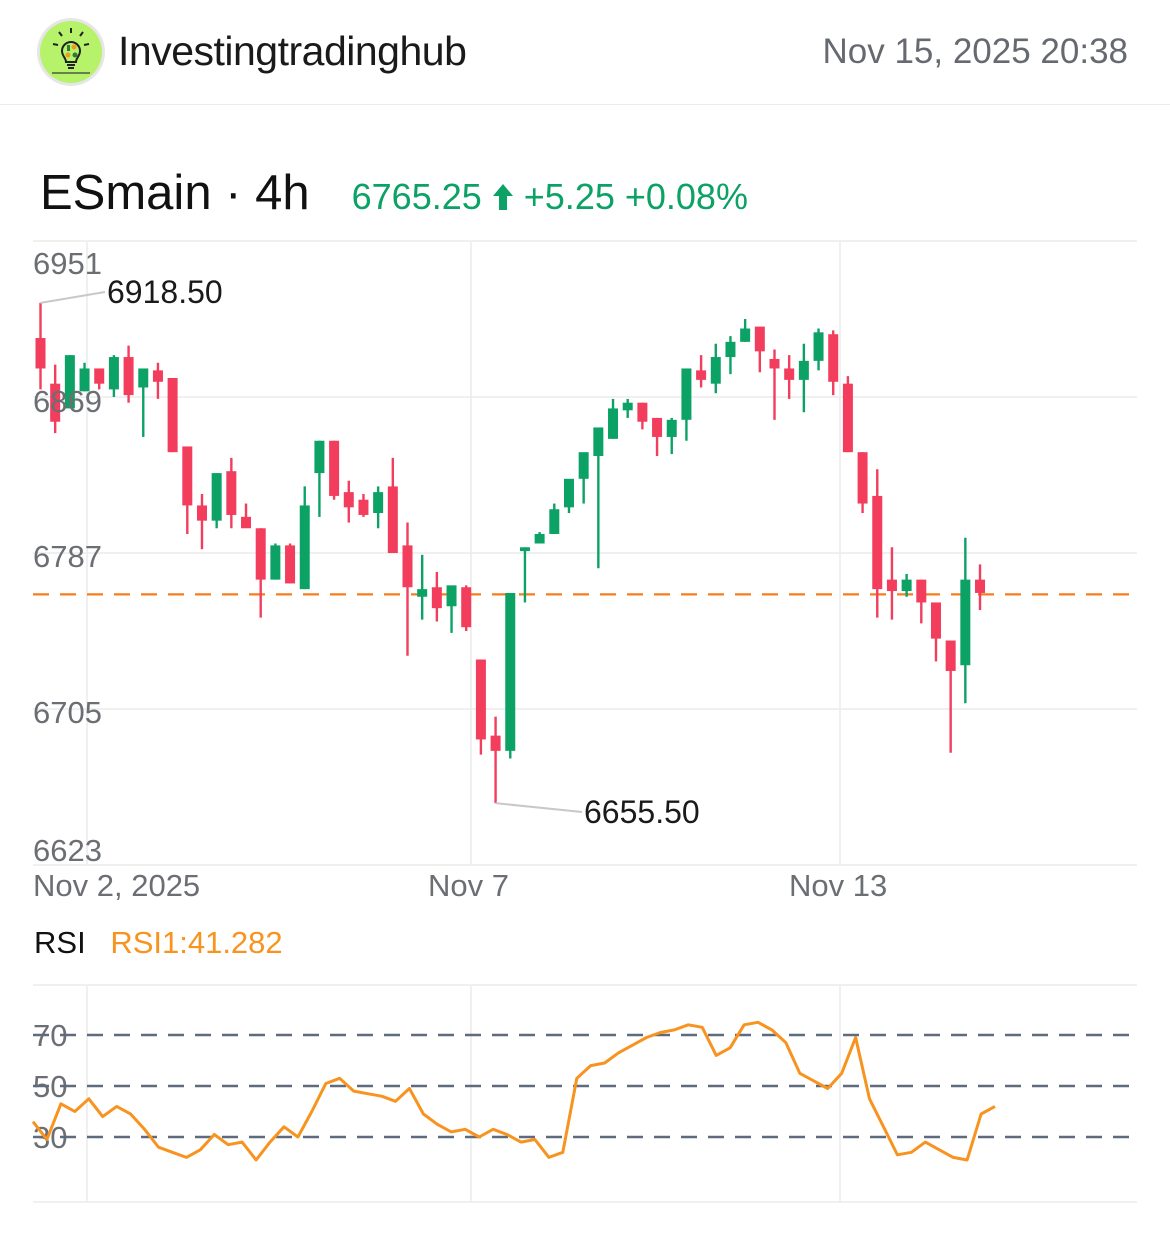 This screenshot has height=1251, width=1170. What do you see at coordinates (975, 51) in the screenshot?
I see `timestamp: Nov 15, 2025 20:38` at bounding box center [975, 51].